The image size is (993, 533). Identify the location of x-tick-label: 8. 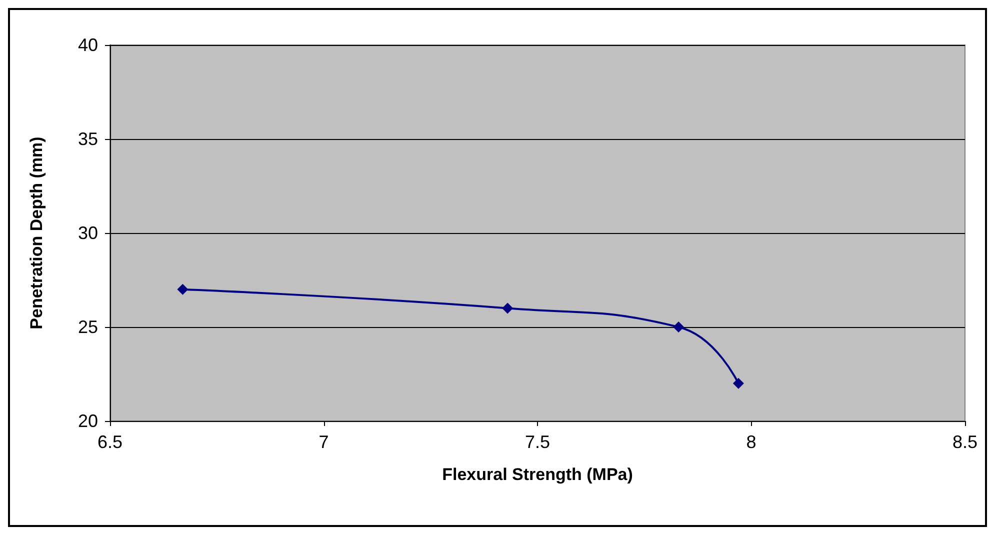
(751, 442).